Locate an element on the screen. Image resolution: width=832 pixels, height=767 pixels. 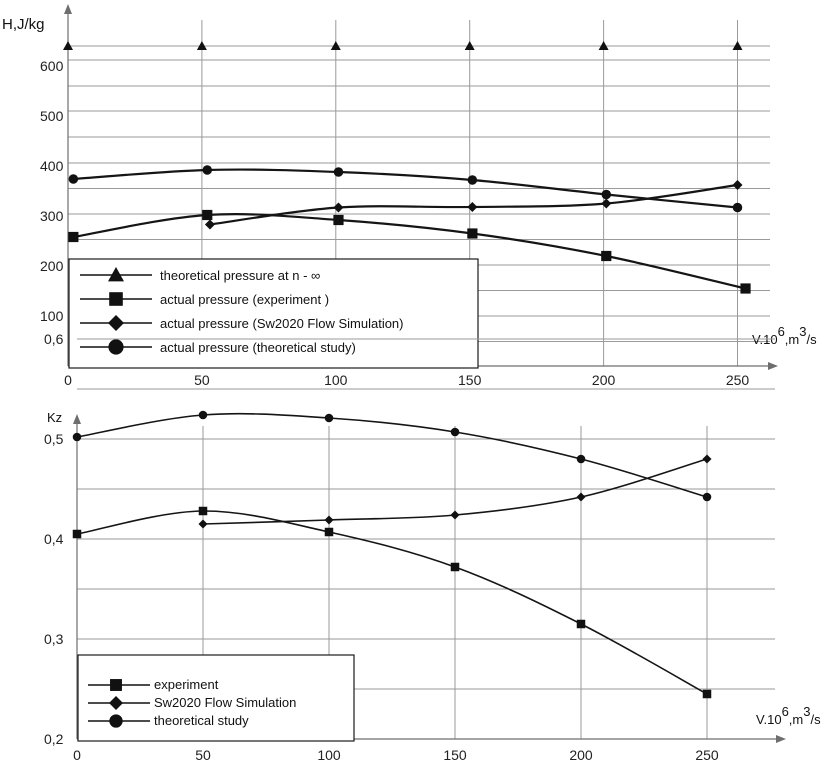
legend-label: actual pressure (Sw2020 Flow Simulation) is located at coordinates (282, 323).